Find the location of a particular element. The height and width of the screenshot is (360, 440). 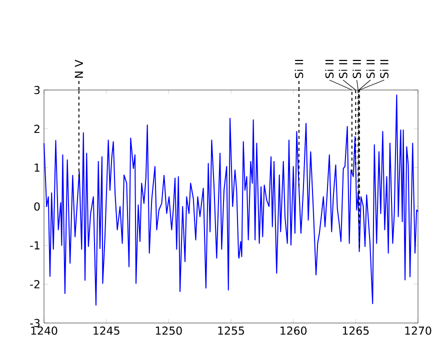

x-tick-label: 1260 is located at coordinates (293, 330).